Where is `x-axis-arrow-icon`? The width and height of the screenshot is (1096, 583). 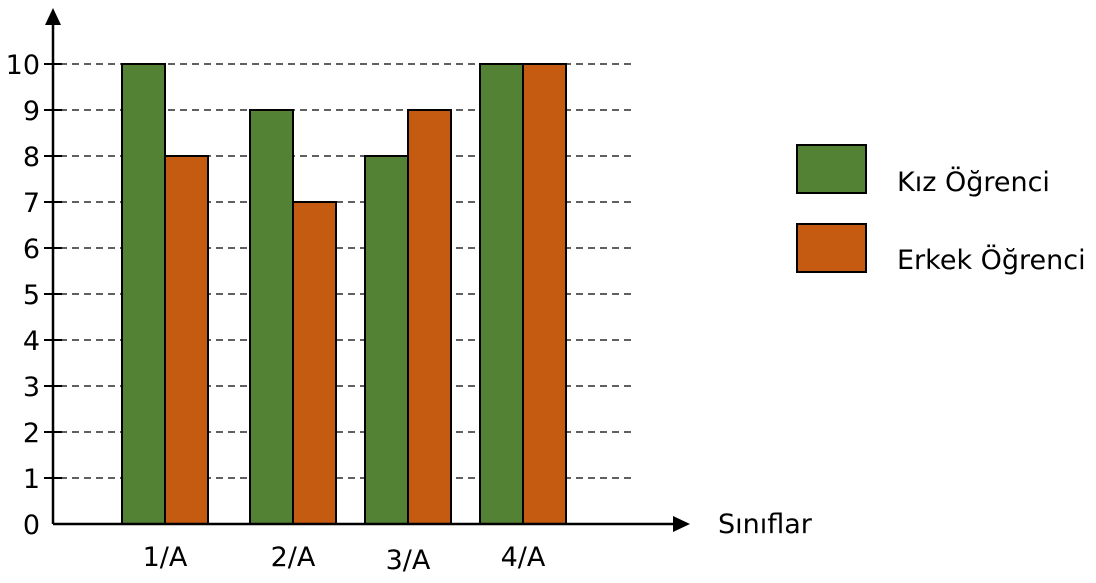 x-axis-arrow-icon is located at coordinates (681, 524).